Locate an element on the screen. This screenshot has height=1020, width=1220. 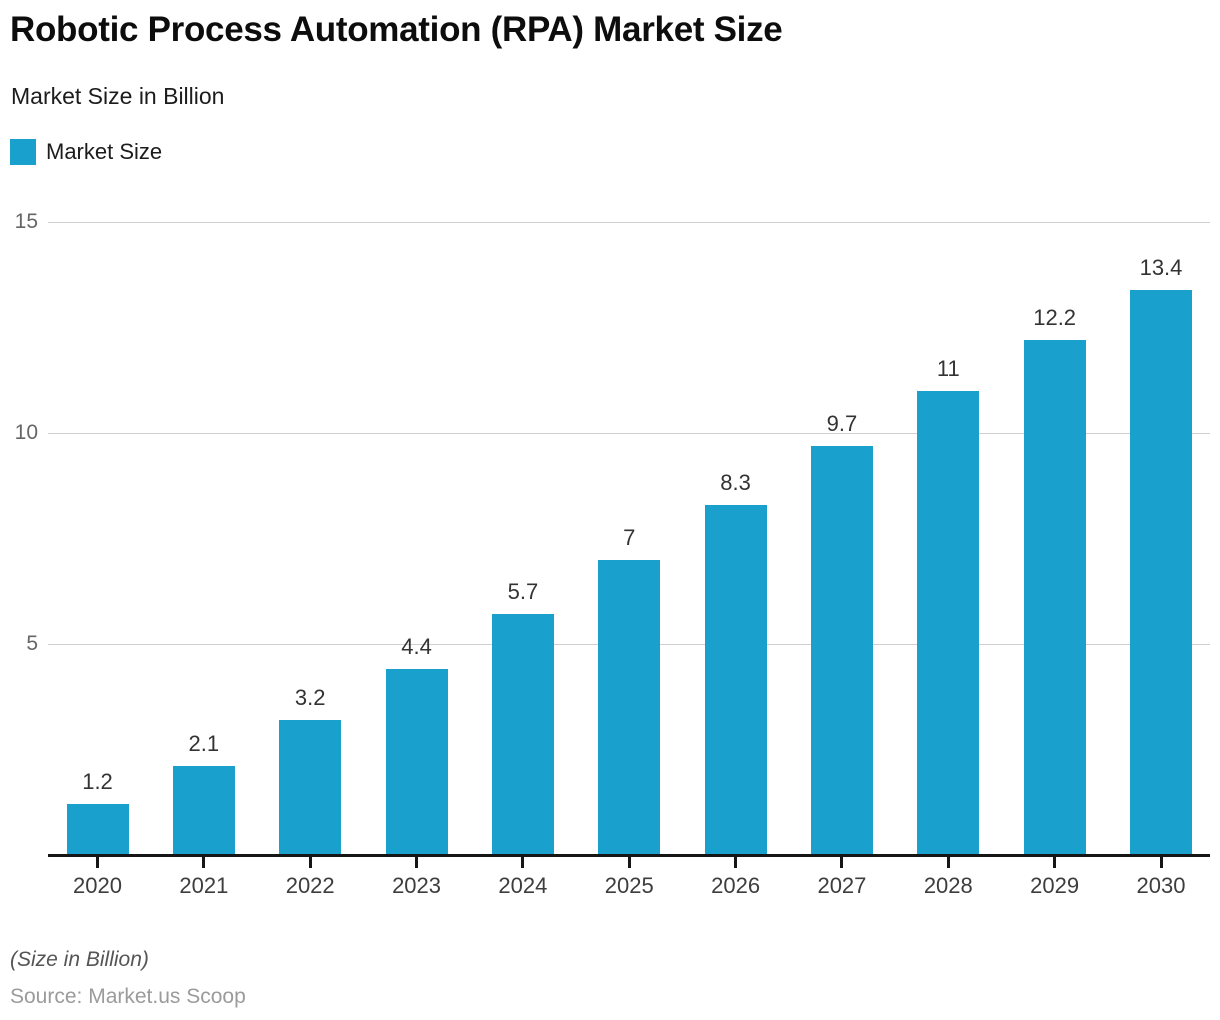
bar-value-label: 13.4 is located at coordinates (1161, 267).